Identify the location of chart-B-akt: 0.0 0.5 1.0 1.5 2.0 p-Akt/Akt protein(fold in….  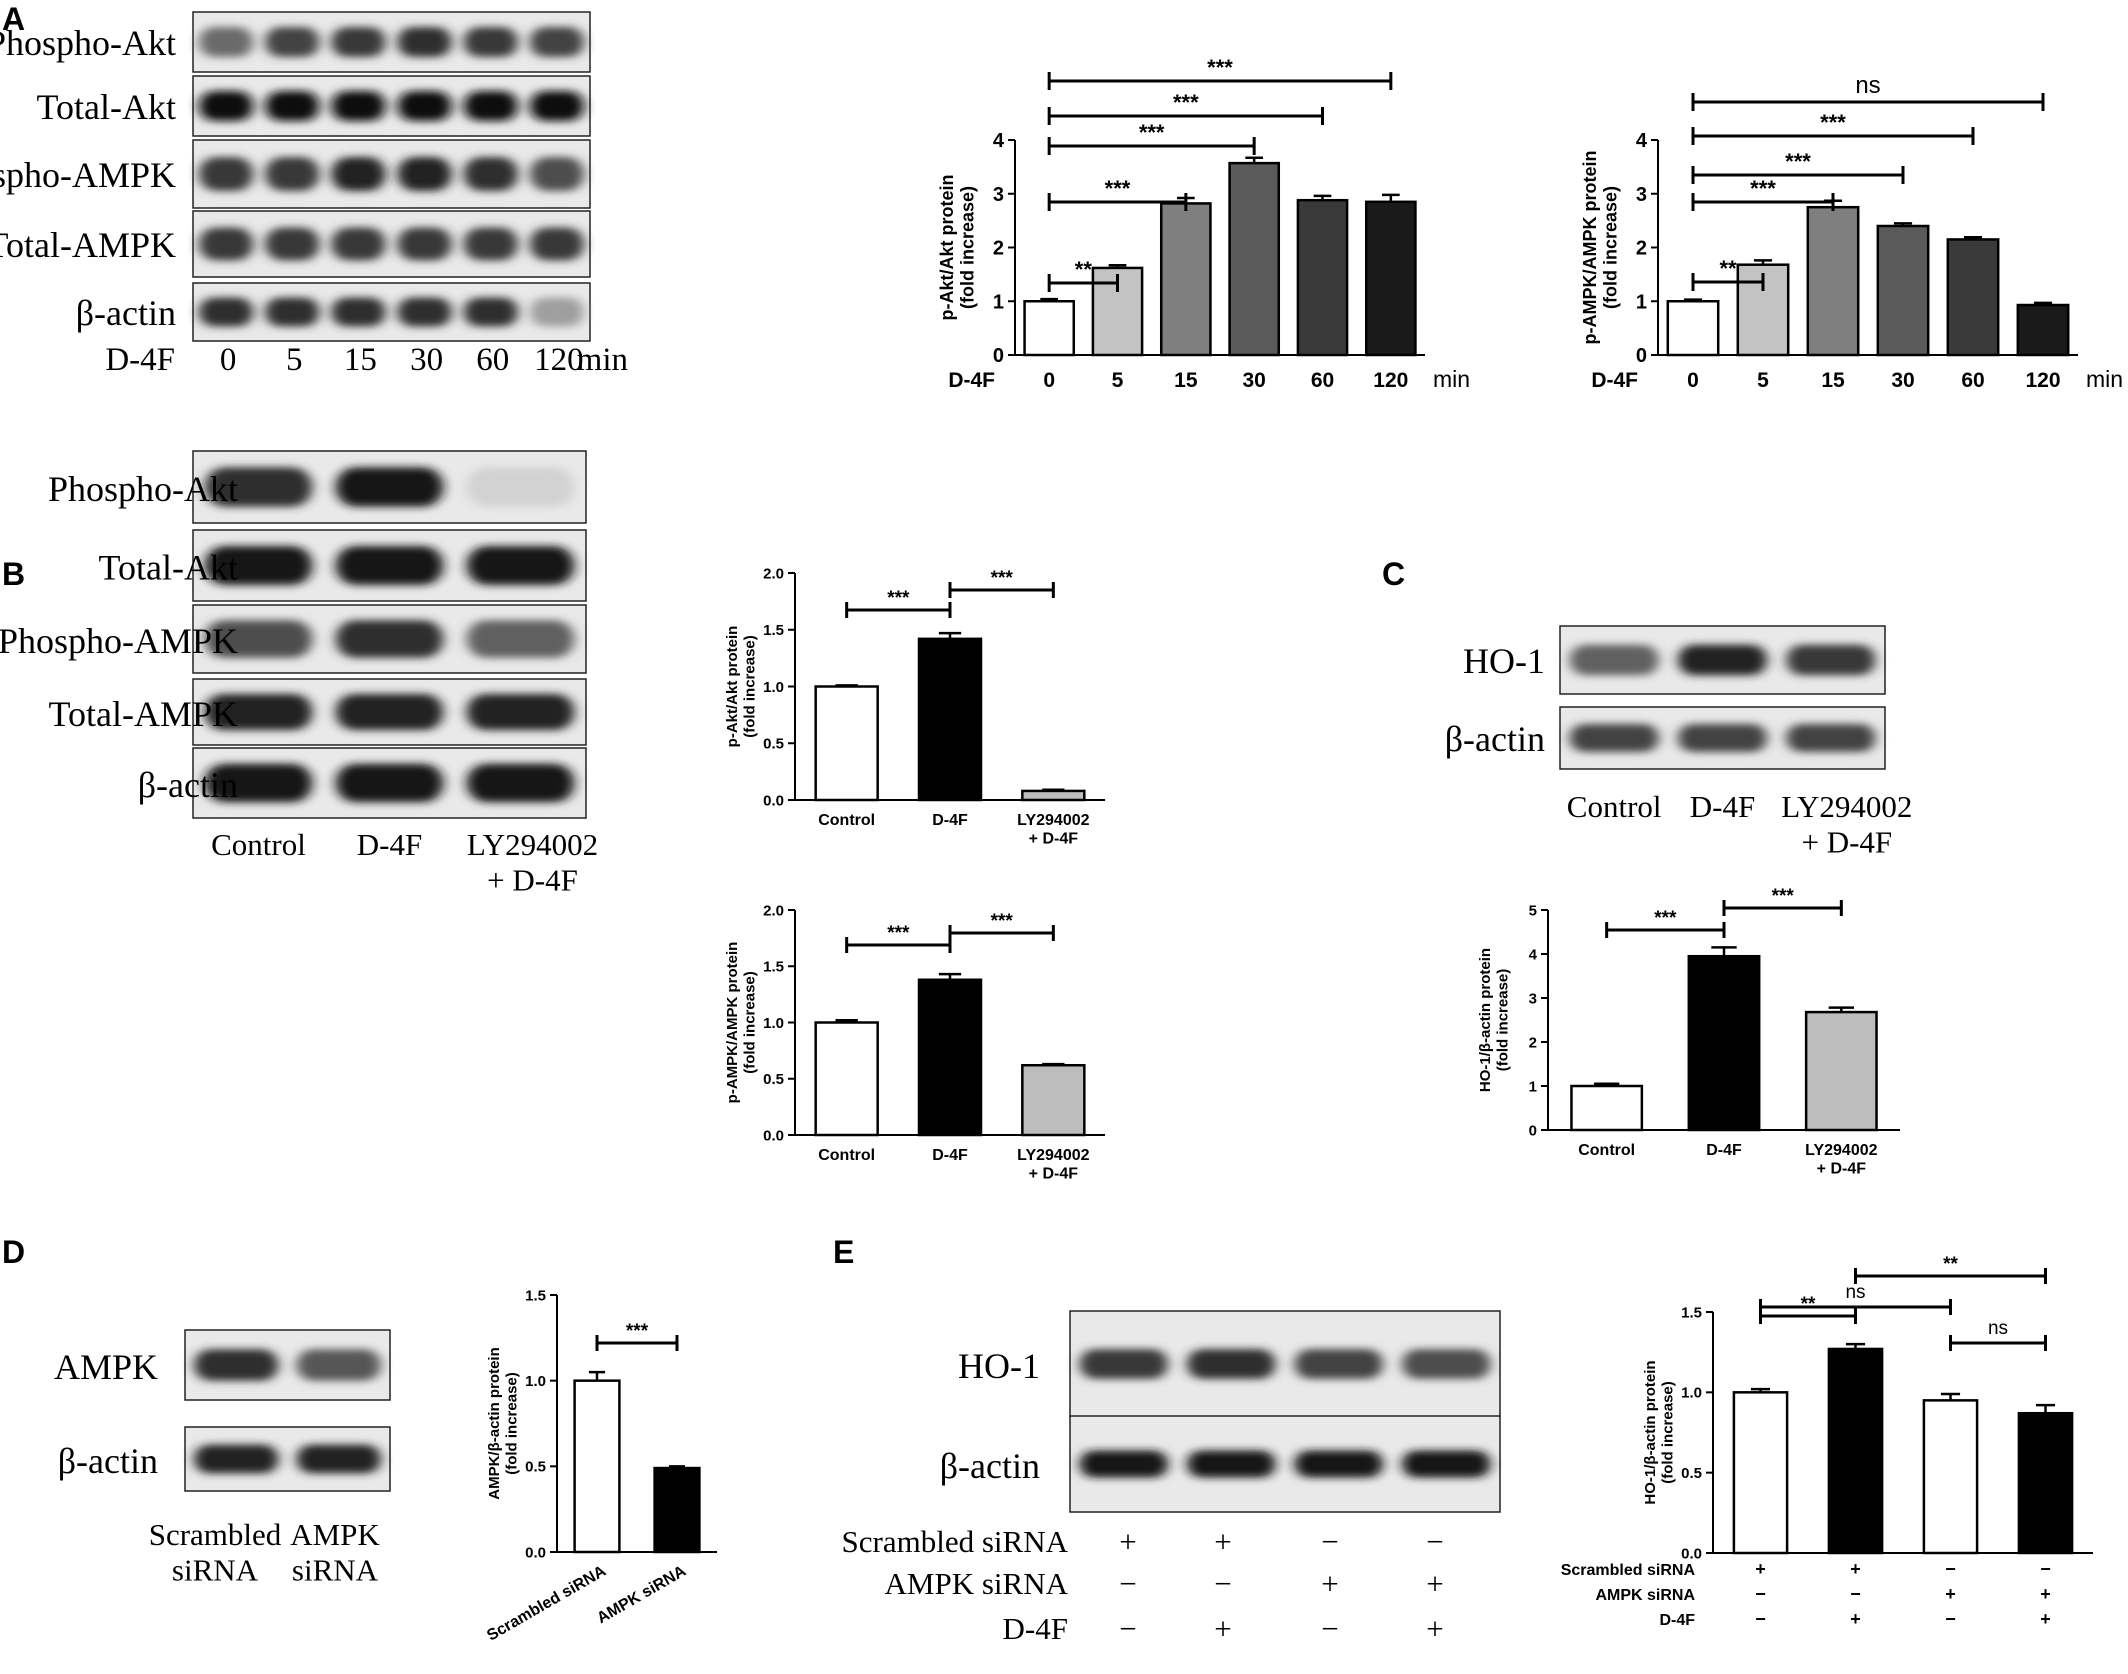
(914, 706).